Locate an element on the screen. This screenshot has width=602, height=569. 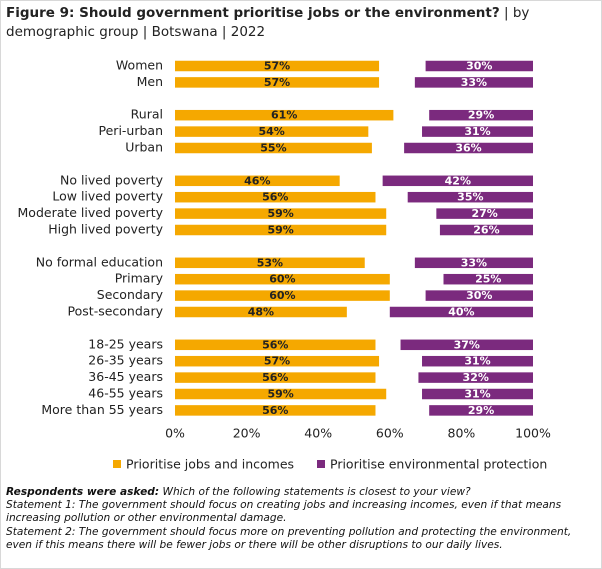
x-tick-label: 0% is located at coordinates (175, 433).